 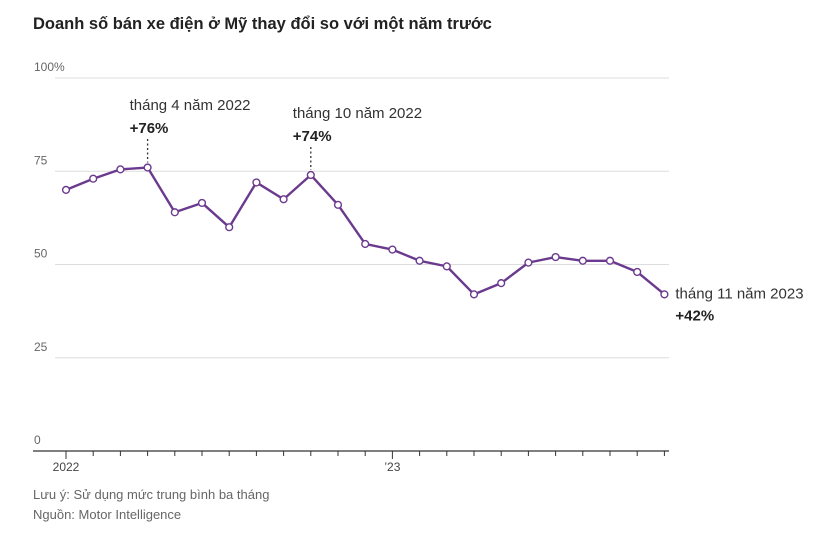 What do you see at coordinates (190, 105) in the screenshot?
I see `annotation-label: tháng 4 năm 2022` at bounding box center [190, 105].